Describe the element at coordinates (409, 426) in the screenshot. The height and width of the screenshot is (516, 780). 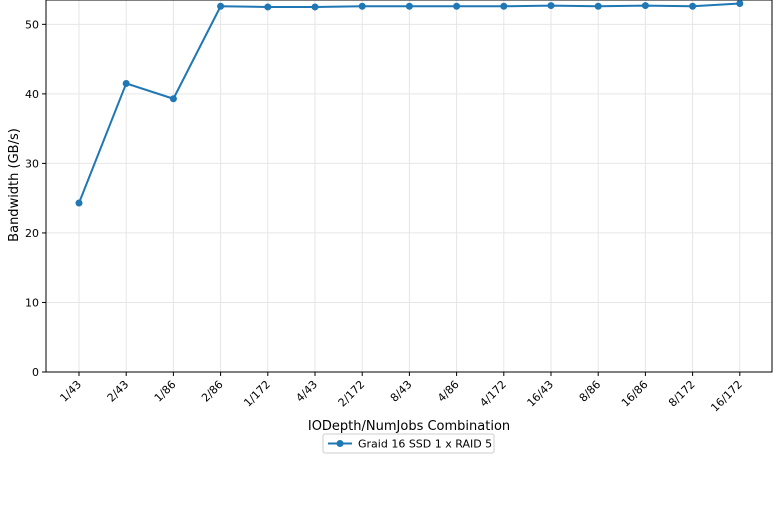
I see `x-axis-title: IODepth/NumJobs Combination` at that location.